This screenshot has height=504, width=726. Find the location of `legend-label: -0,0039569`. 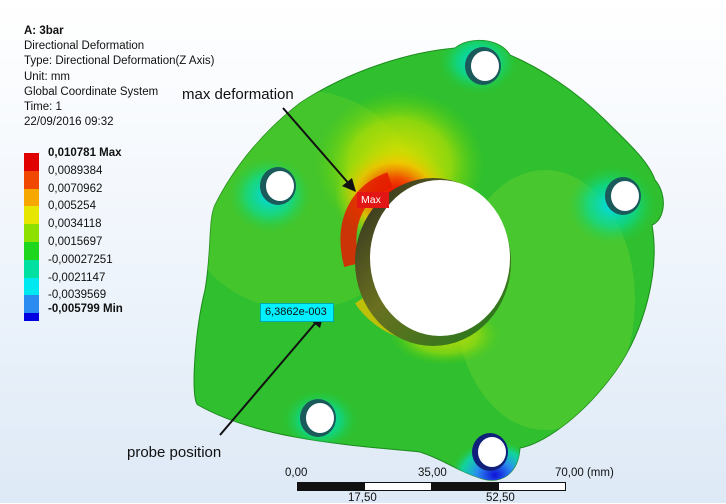

legend-label: -0,0039569 is located at coordinates (77, 295).